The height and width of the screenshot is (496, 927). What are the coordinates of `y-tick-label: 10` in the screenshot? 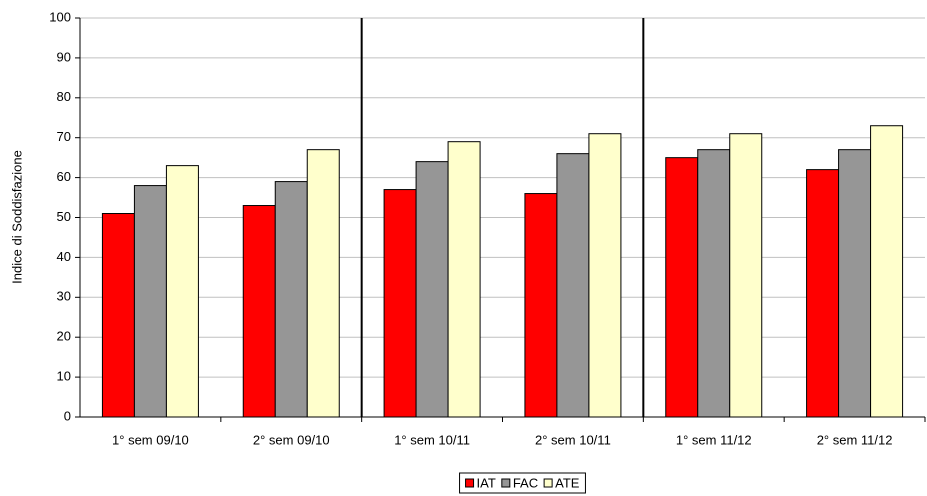 It's located at (64, 376).